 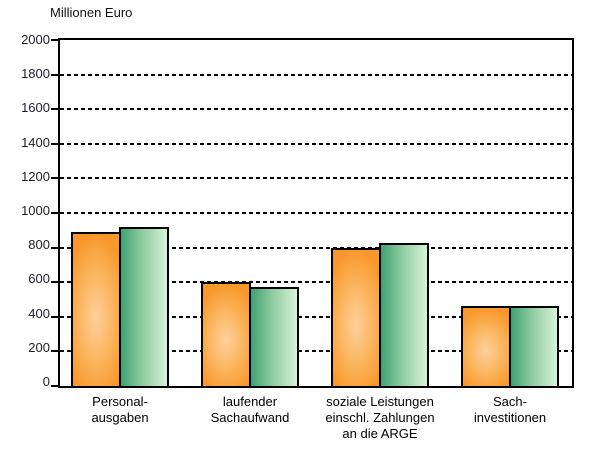 What do you see at coordinates (250, 401) in the screenshot?
I see `category-label-line: laufender` at bounding box center [250, 401].